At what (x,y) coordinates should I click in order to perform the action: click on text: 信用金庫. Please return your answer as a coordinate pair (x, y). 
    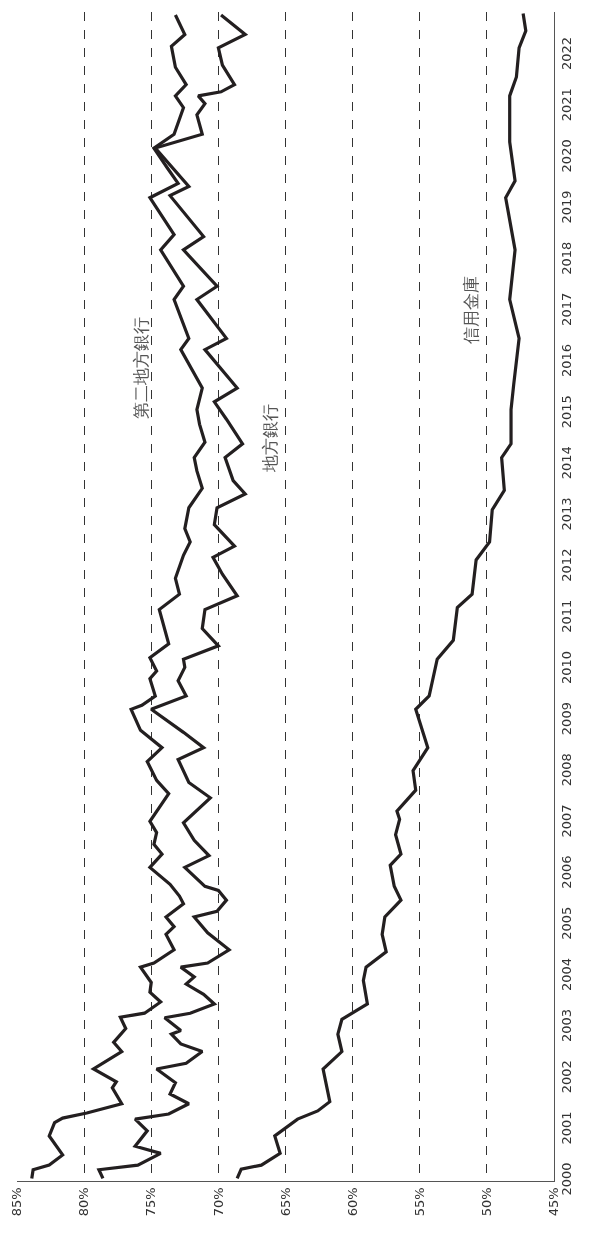
    Looking at the image, I should click on (470, 309).